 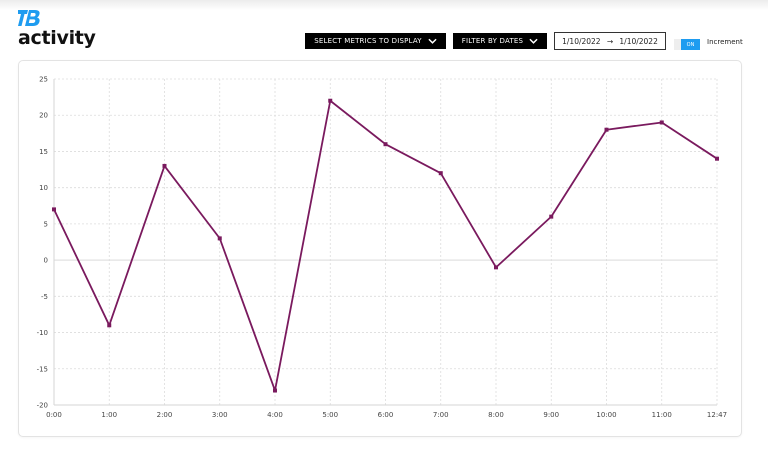 I want to click on y-tick-label: 25, so click(x=43, y=80).